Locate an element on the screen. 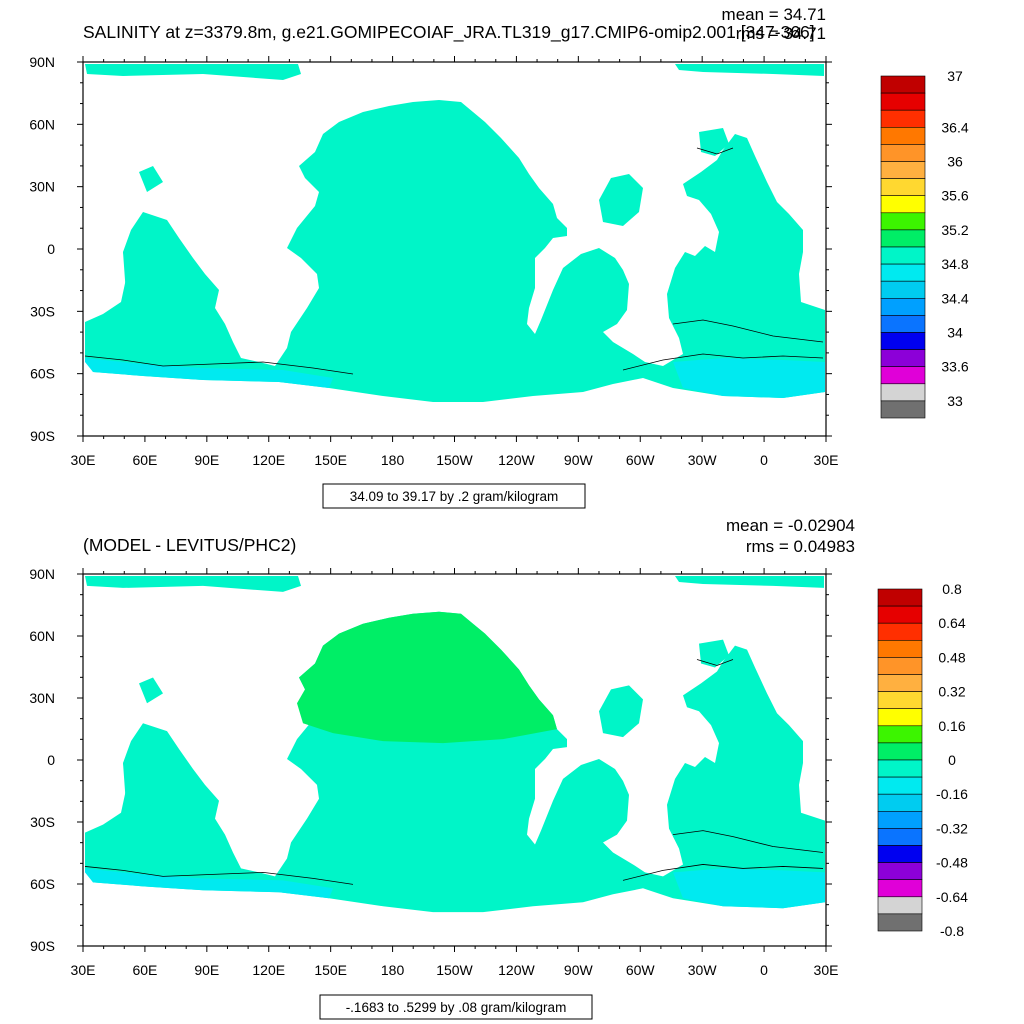 This screenshot has height=1024, width=1024. y-tick-label: 60N is located at coordinates (42, 124).